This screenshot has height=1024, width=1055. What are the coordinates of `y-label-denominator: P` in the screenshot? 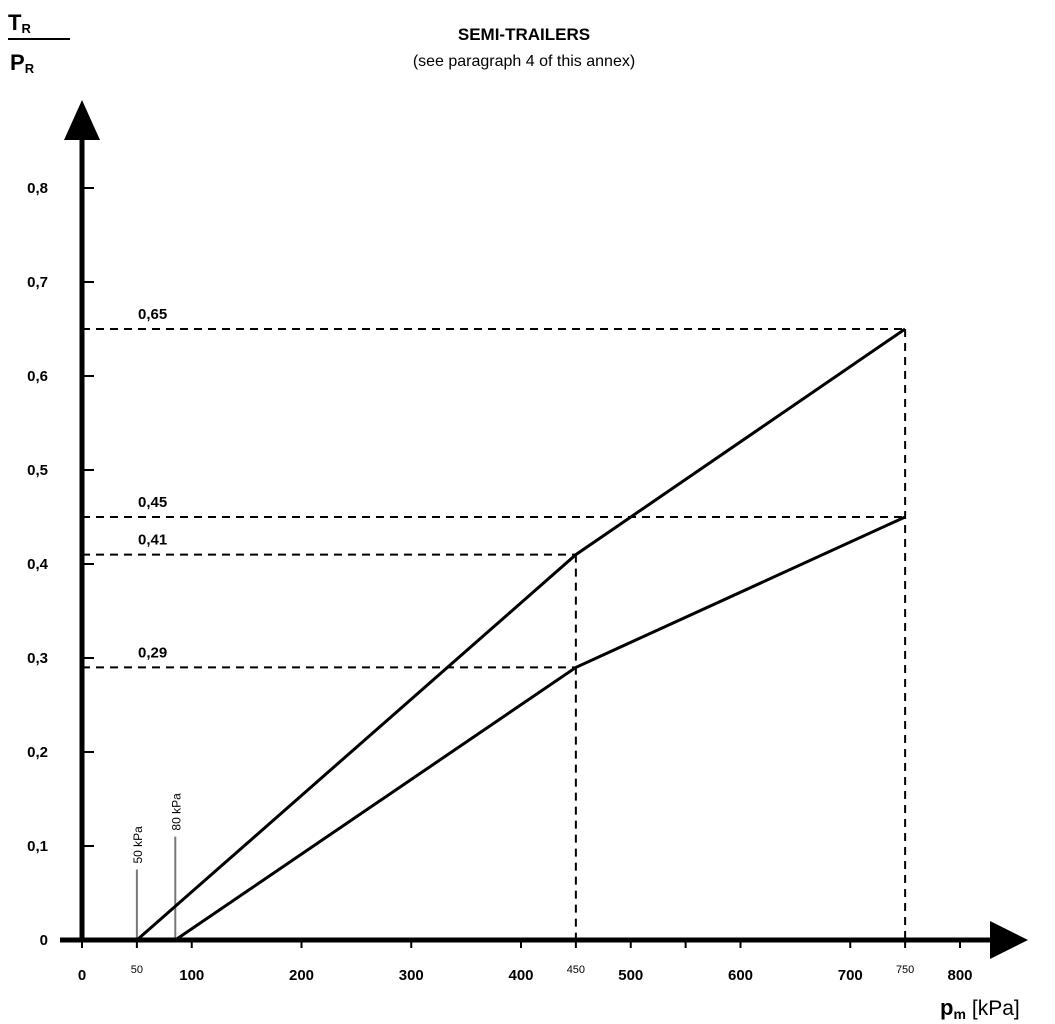 It's located at (17, 62).